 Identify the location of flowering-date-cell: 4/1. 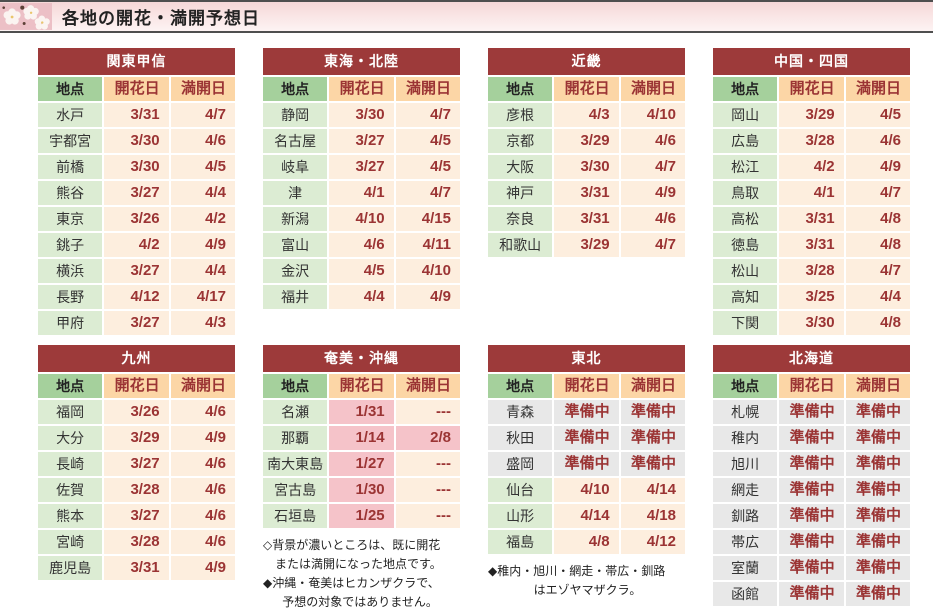
(361, 193).